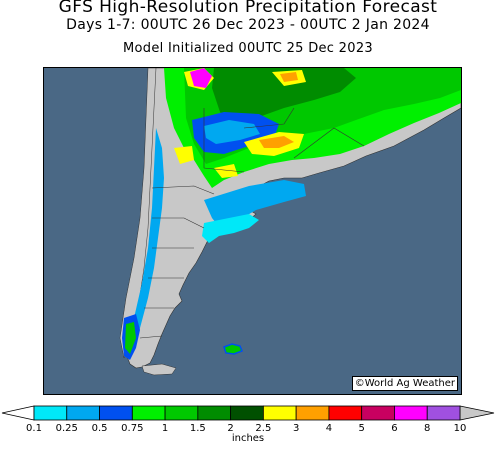 The image size is (496, 451). I want to click on precip-south-chile-green, so click(130, 338).